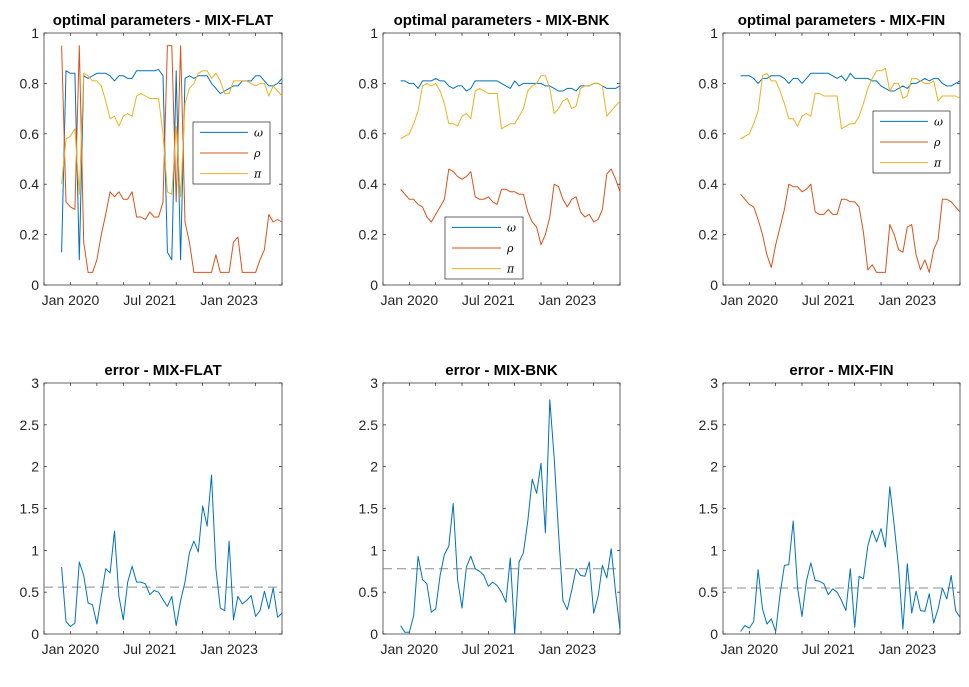  Describe the element at coordinates (502, 20) in the screenshot. I see `chart-title: optimal parameters - MIX-BNK` at that location.